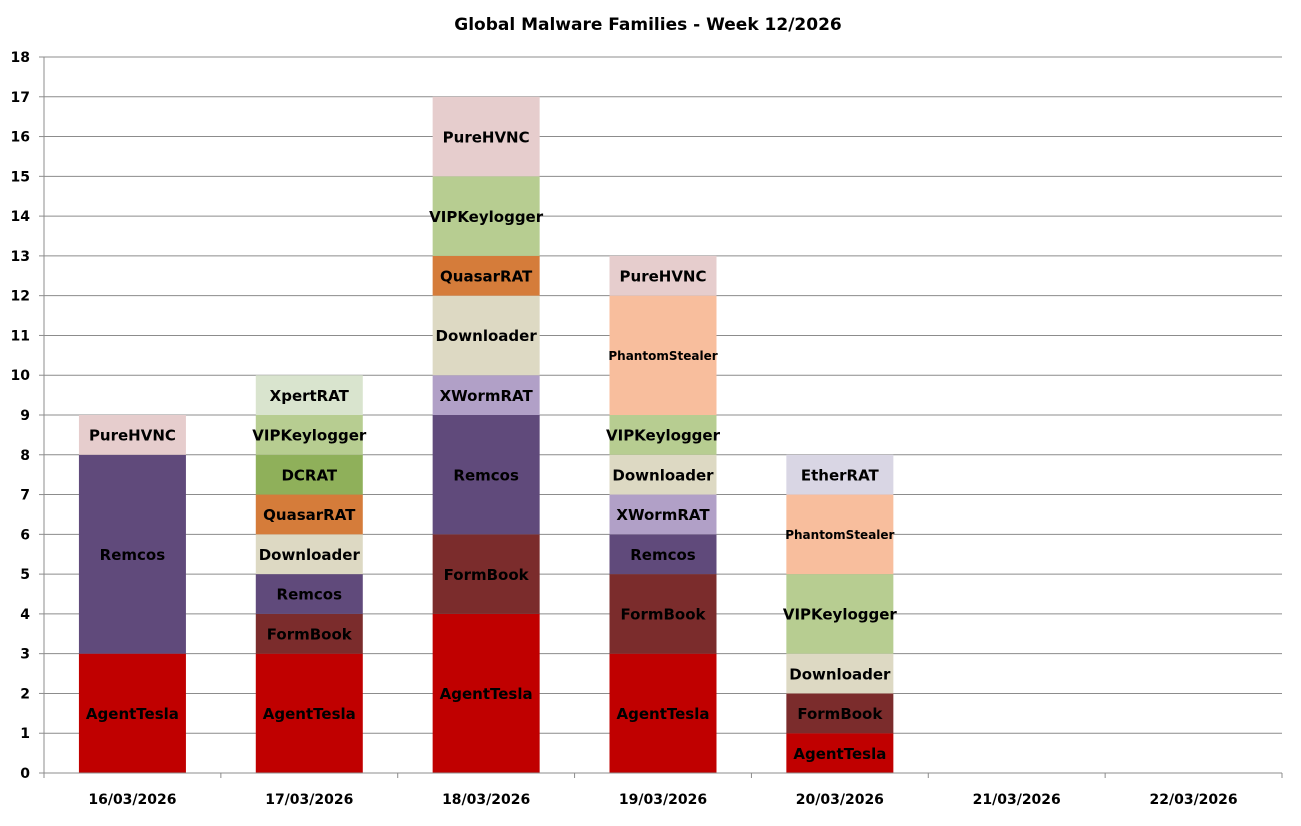  What do you see at coordinates (25, 456) in the screenshot?
I see `y-tick-label: 8` at bounding box center [25, 456].